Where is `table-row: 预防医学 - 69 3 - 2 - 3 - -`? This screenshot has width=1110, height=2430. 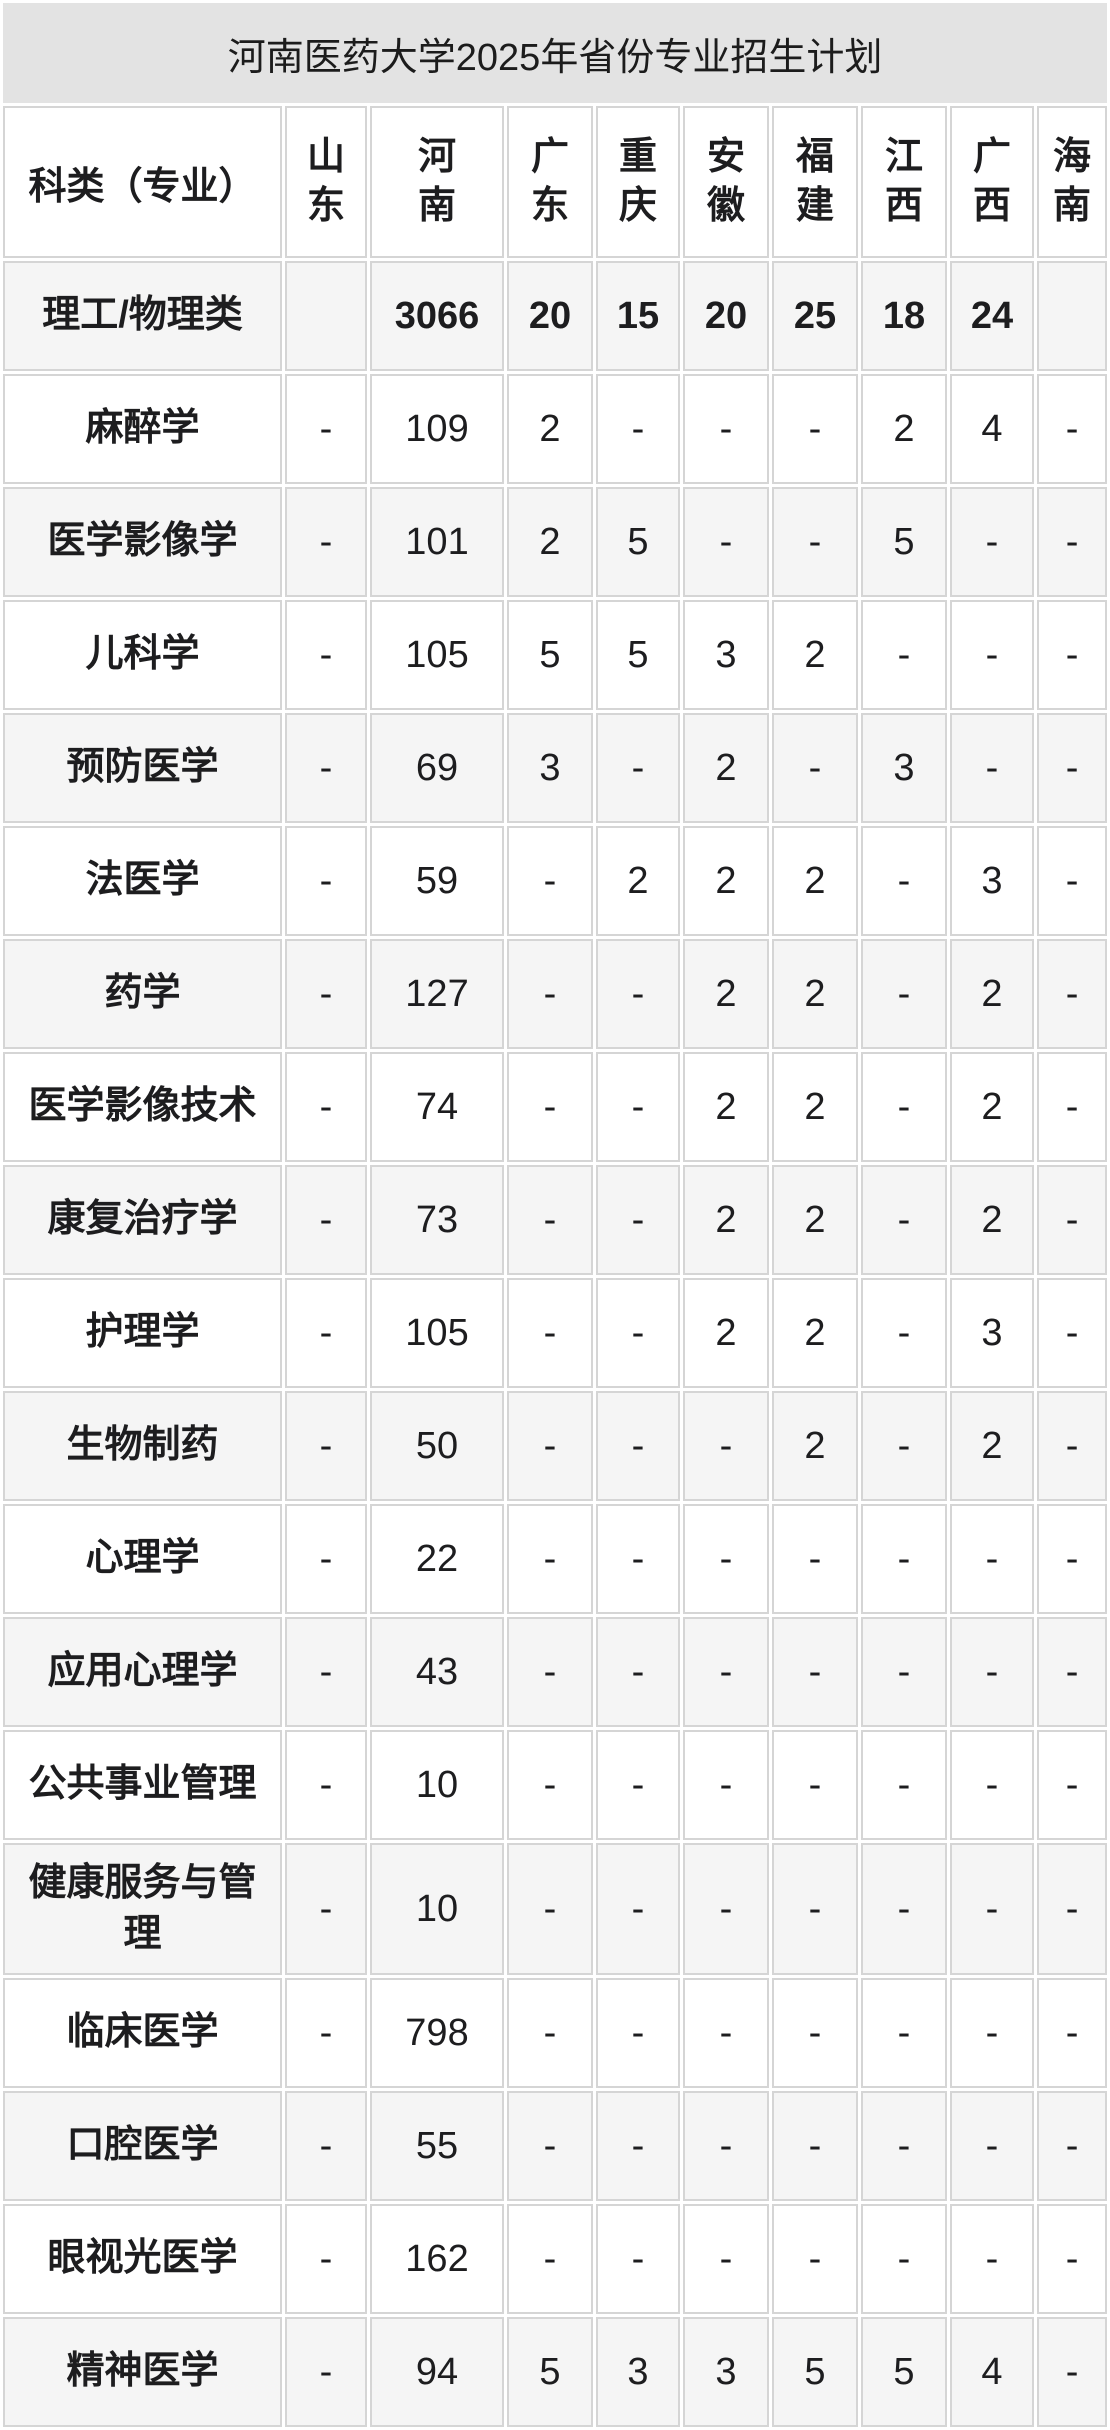 table-row: 预防医学 - 69 3 - 2 - 3 - - is located at coordinates (555, 768).